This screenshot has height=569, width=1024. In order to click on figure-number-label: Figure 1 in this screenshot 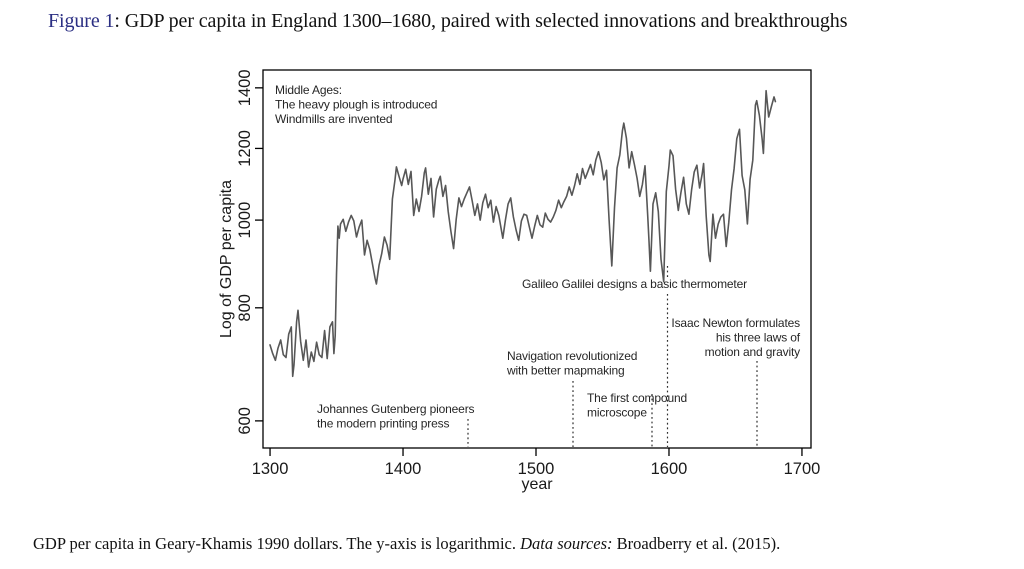, I will do `click(81, 21)`.